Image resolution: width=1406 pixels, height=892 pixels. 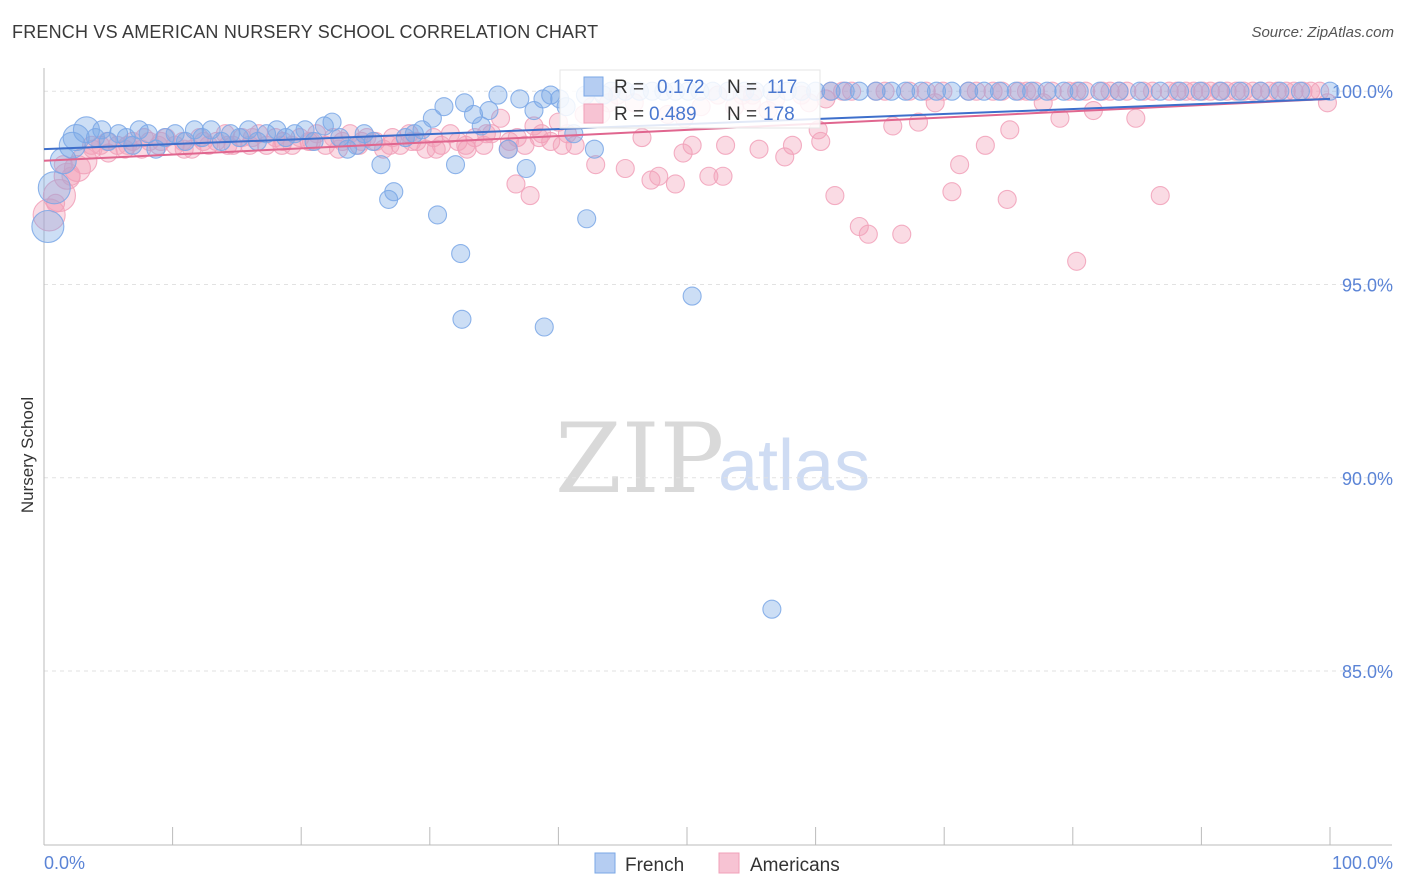 I want to click on stats-french-r-label: R =, so click(x=629, y=87).